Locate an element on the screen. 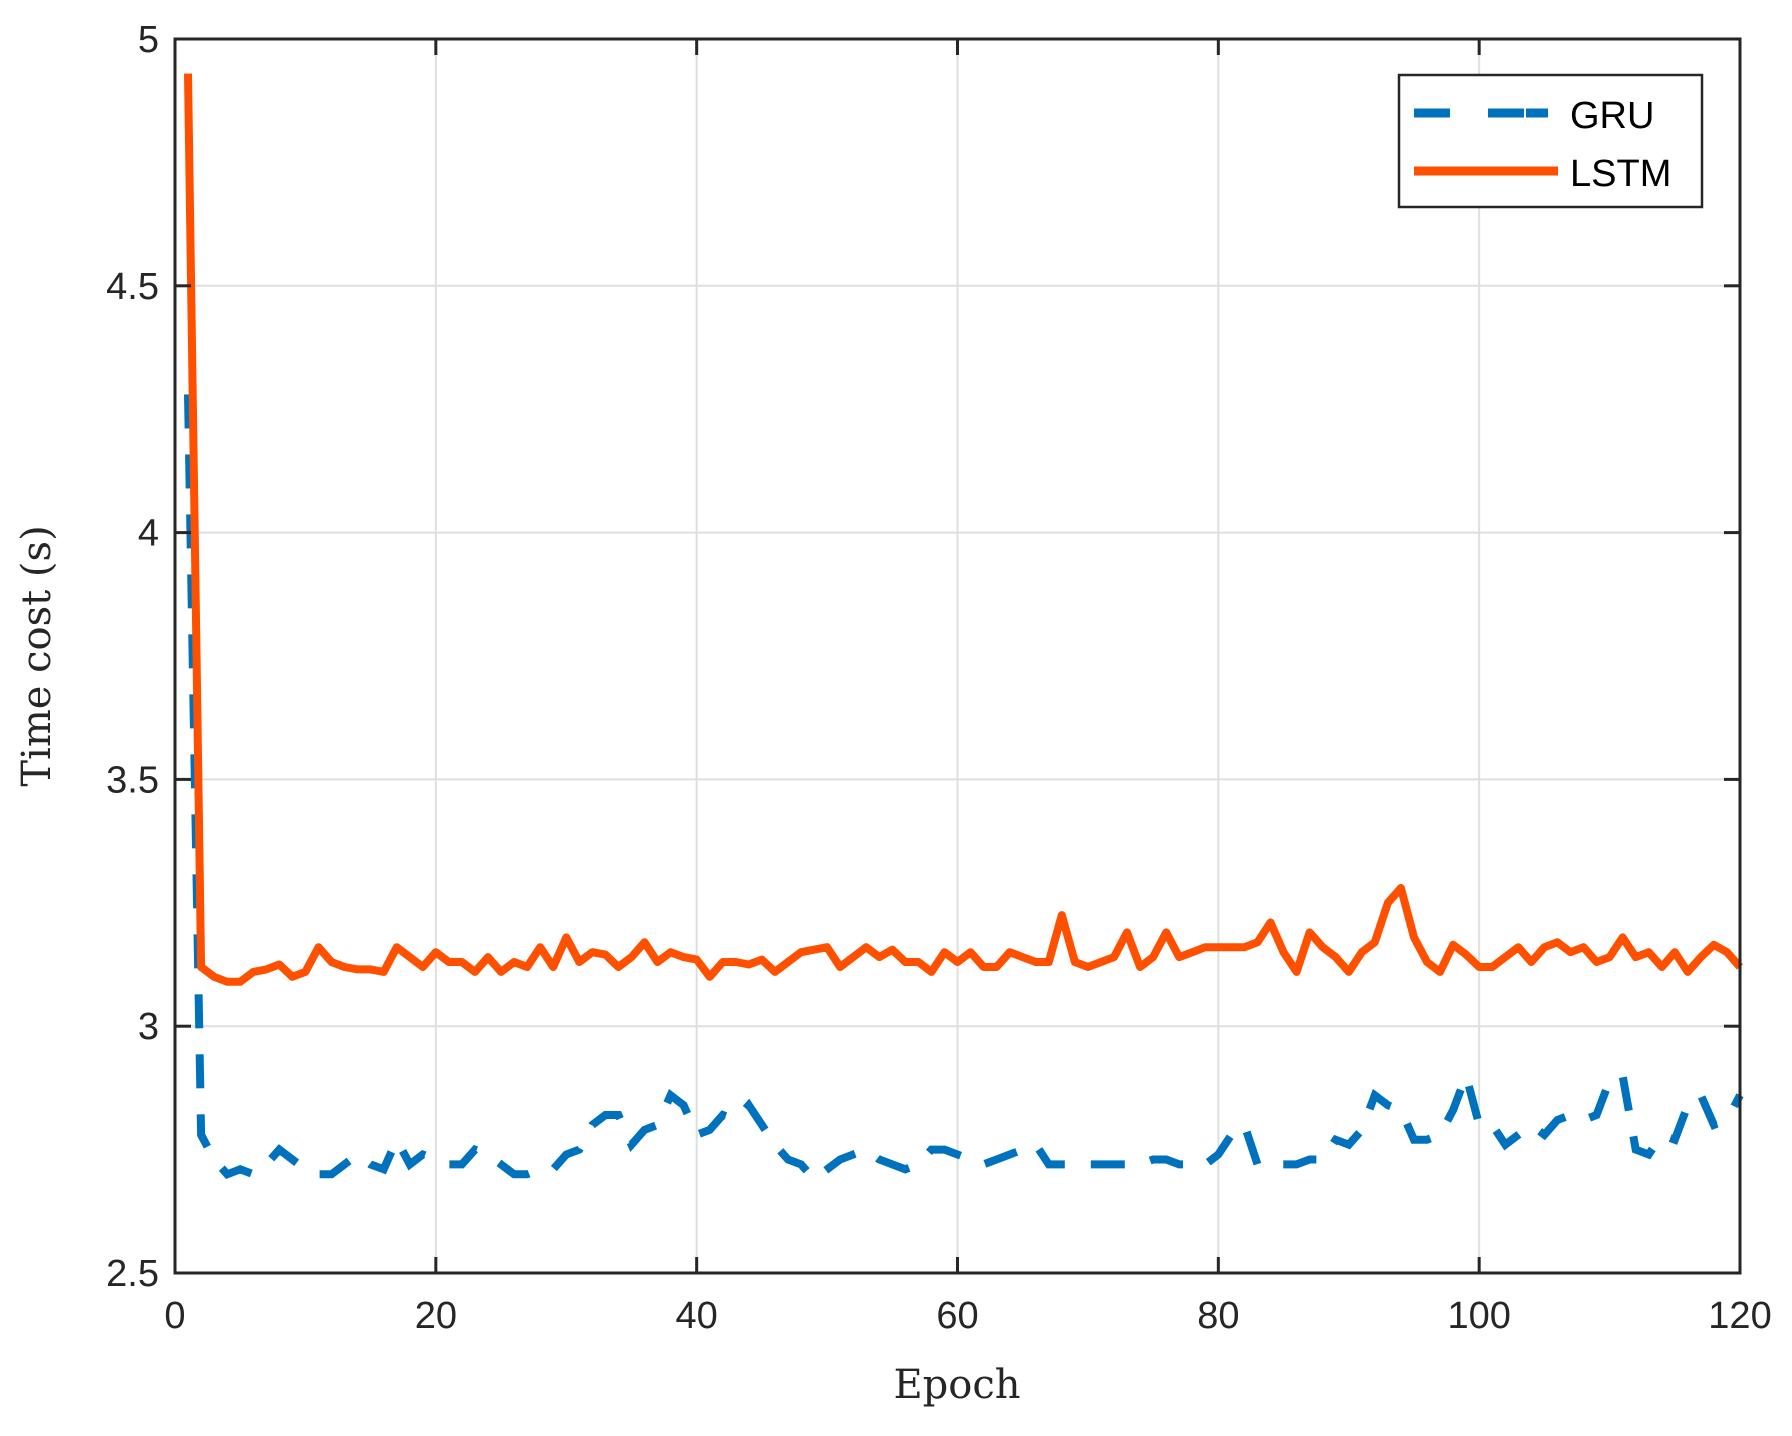 This screenshot has height=1436, width=1792. y-tick-label: 4 is located at coordinates (148, 534).